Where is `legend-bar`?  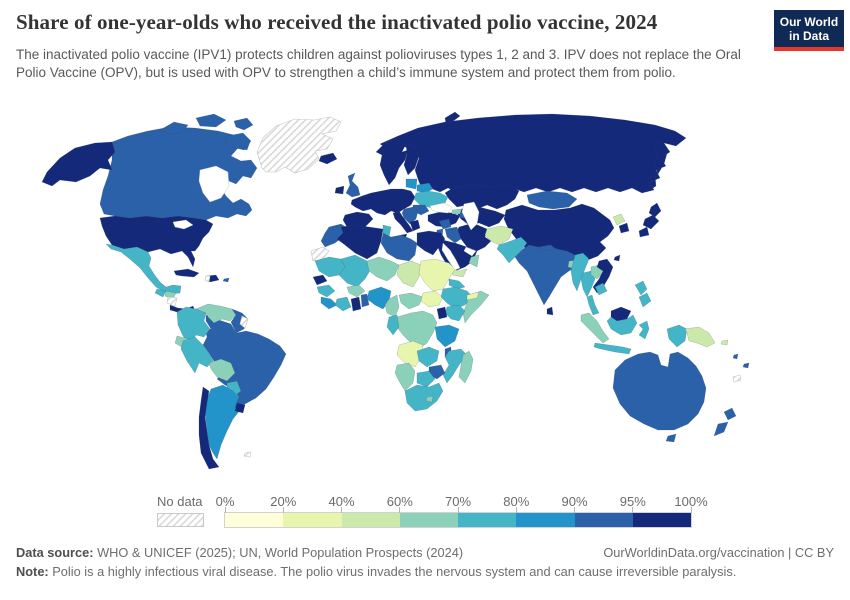
legend-bar is located at coordinates (458, 517).